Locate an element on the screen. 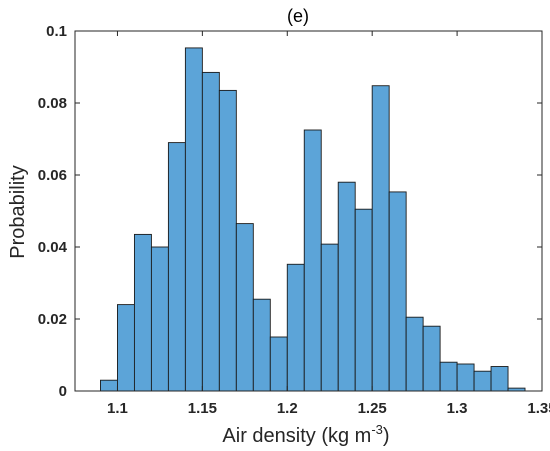 Image resolution: width=550 pixels, height=451 pixels. y-tick-label: 0.02 is located at coordinates (52, 319).